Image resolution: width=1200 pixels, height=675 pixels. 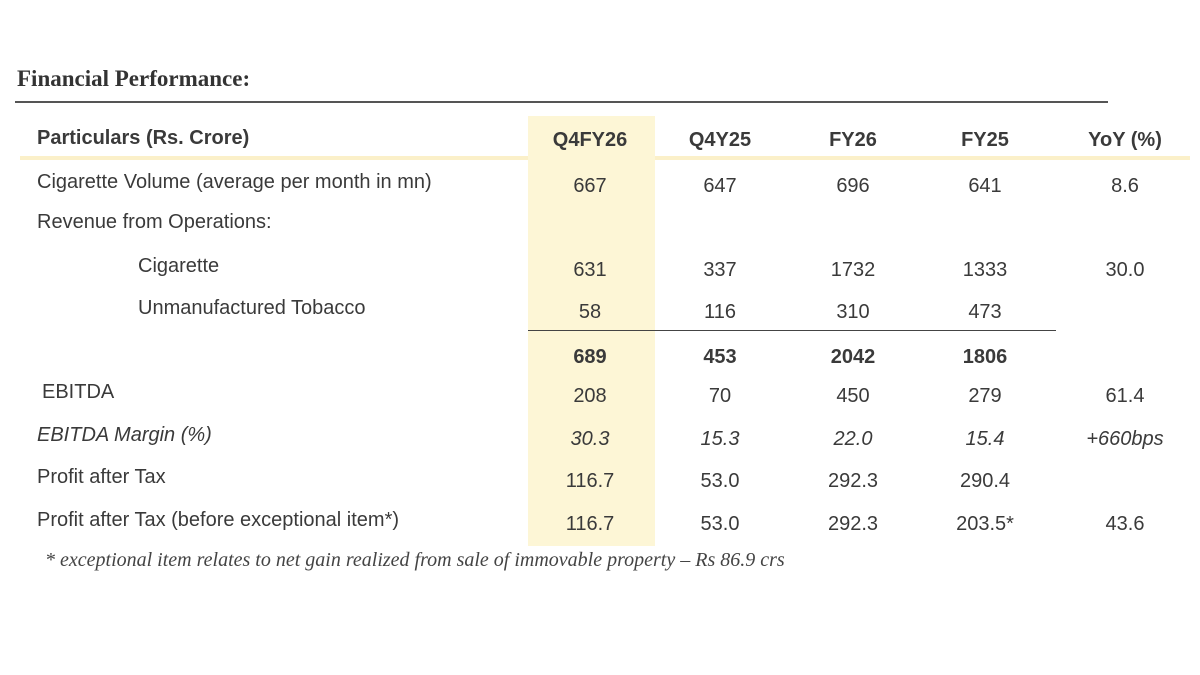 I want to click on cell: 310, so click(x=853, y=312).